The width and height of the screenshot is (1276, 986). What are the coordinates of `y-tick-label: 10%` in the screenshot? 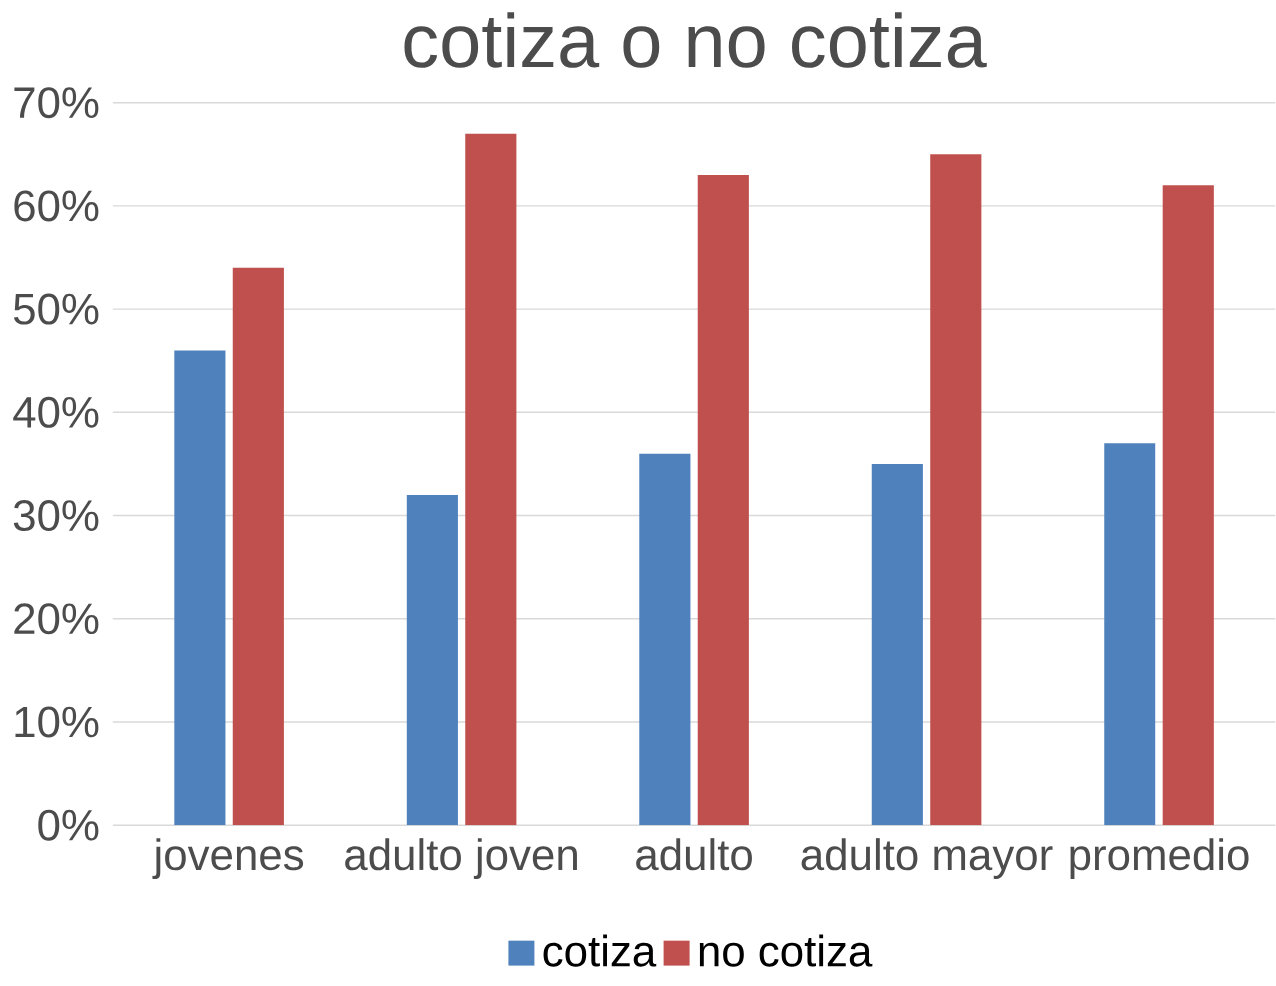 It's located at (57, 722).